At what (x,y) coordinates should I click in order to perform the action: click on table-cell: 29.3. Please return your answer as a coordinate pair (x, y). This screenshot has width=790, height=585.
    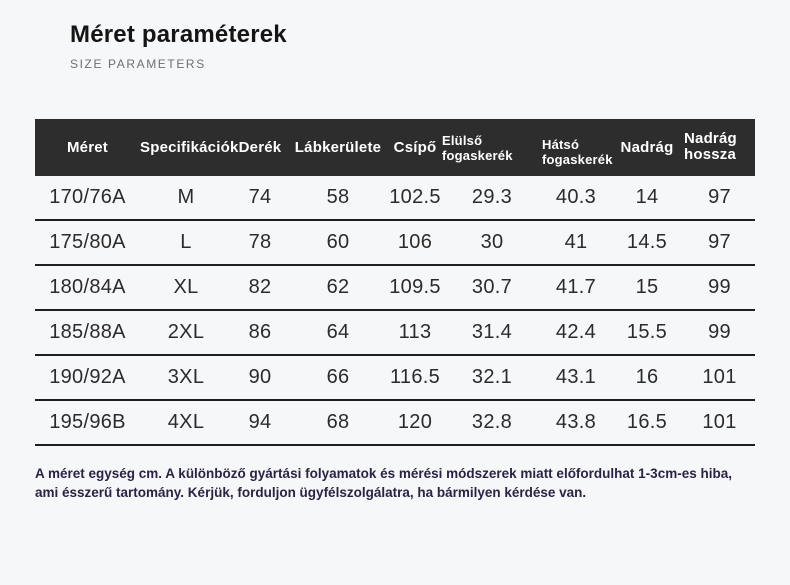
    Looking at the image, I should click on (492, 197).